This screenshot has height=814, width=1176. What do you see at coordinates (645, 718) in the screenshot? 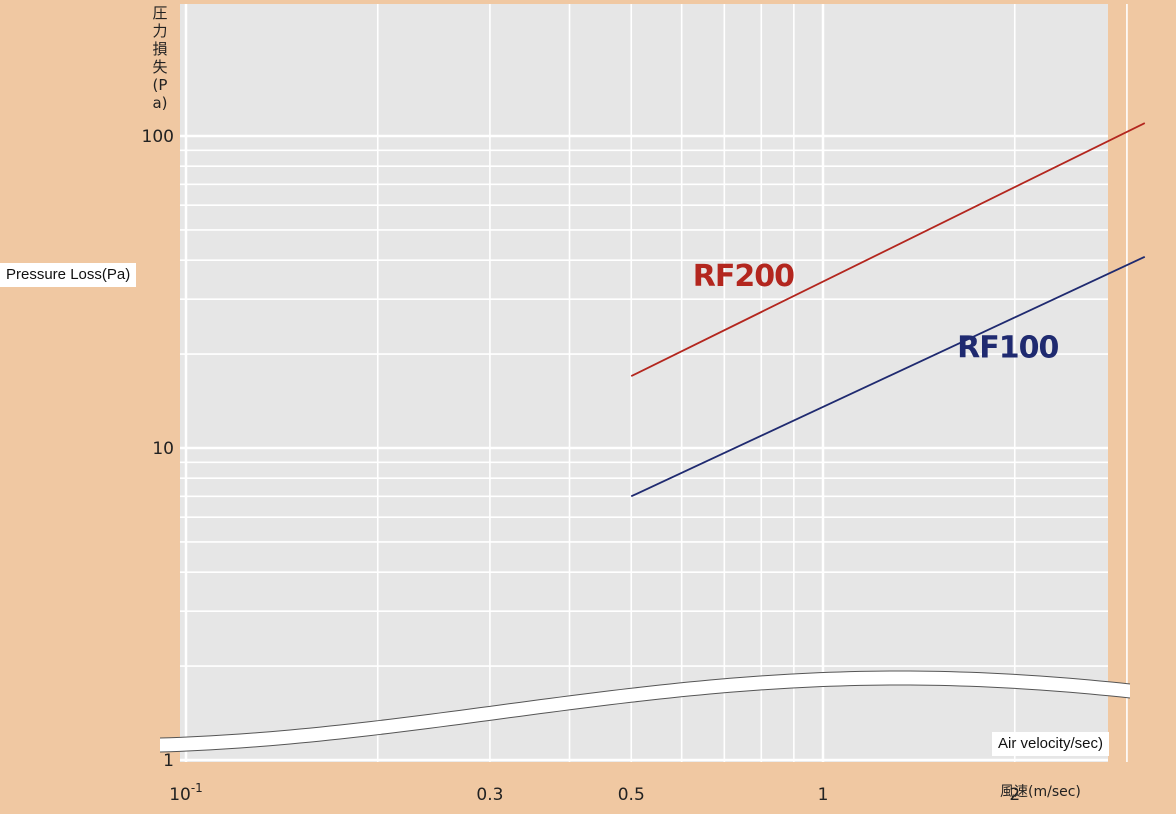
I see `axis-break-line-bottom` at bounding box center [645, 718].